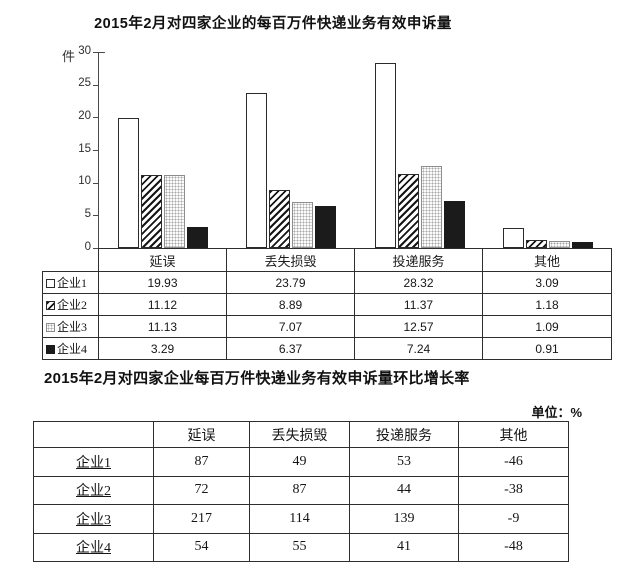 The image size is (617, 570). I want to click on growth-col-header-2: 丢失损毁, so click(299, 434).